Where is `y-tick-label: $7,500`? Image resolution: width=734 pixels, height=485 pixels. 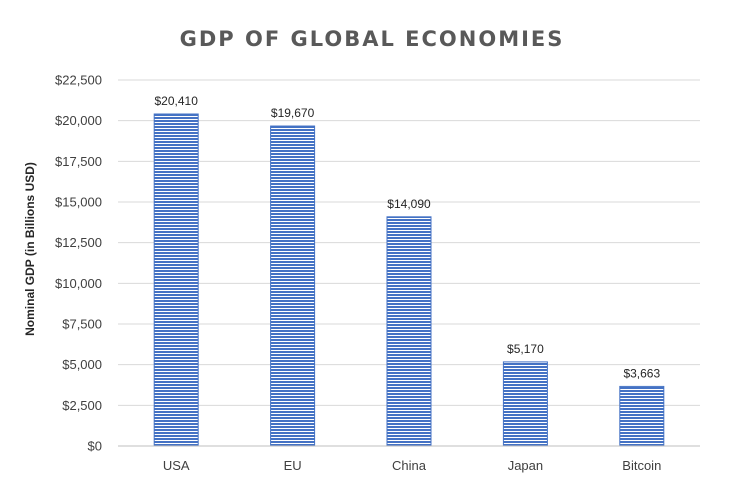 y-tick-label: $7,500 is located at coordinates (82, 324).